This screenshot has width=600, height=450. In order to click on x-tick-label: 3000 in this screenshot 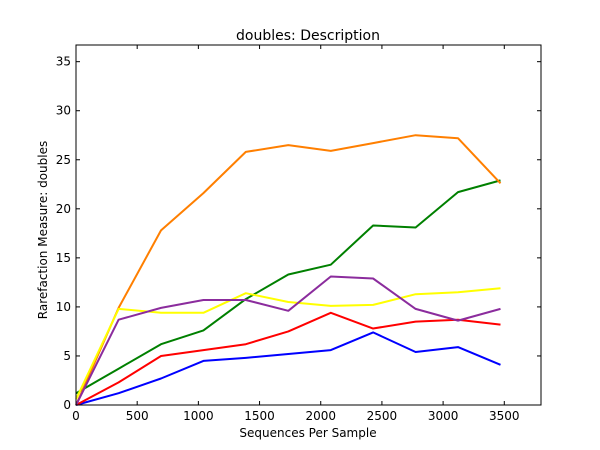, I will do `click(443, 416)`.